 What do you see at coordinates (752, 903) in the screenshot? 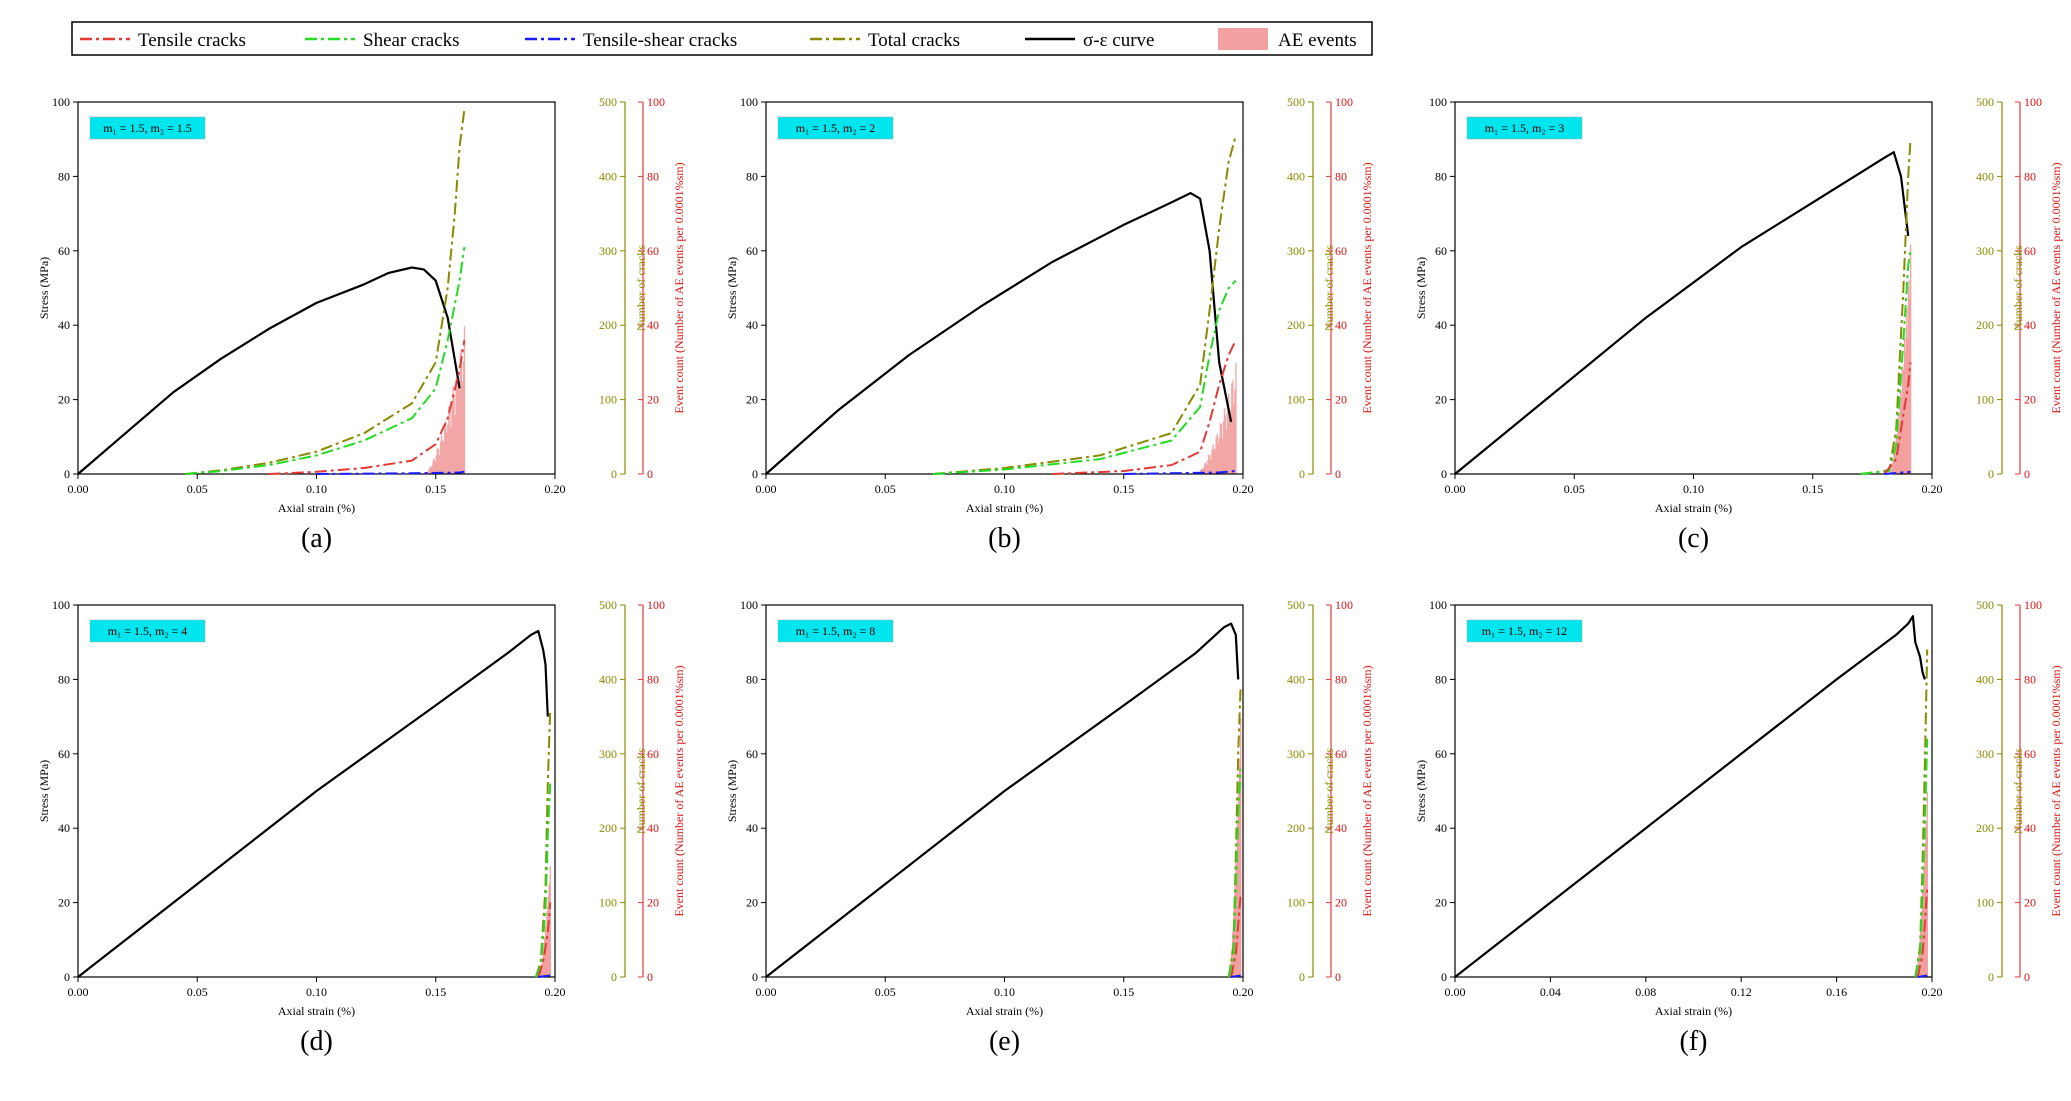
I see `stress-tick-label: 20` at bounding box center [752, 903].